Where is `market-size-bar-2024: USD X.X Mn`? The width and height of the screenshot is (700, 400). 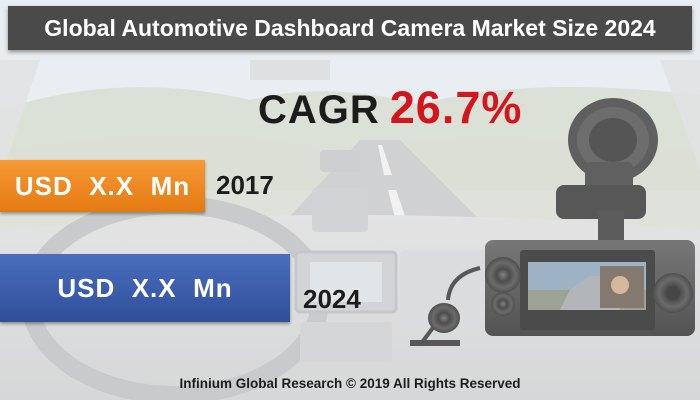
market-size-bar-2024: USD X.X Mn is located at coordinates (145, 288).